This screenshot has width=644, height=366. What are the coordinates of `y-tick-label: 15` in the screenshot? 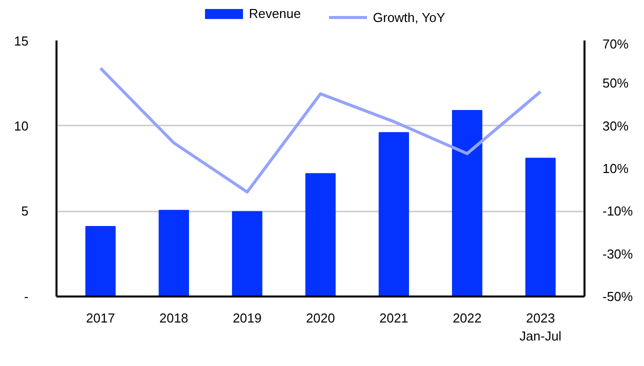 It's located at (21, 41).